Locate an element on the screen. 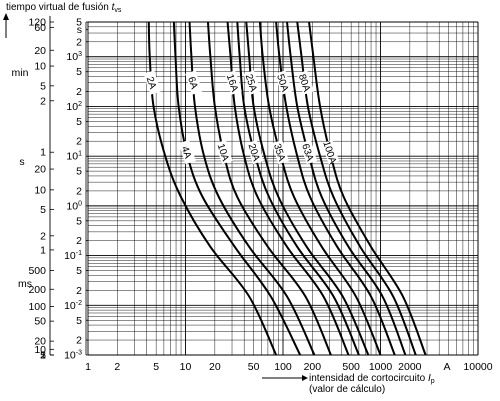 This screenshot has height=401, width=500. x-tick-label: 5 is located at coordinates (156, 367).